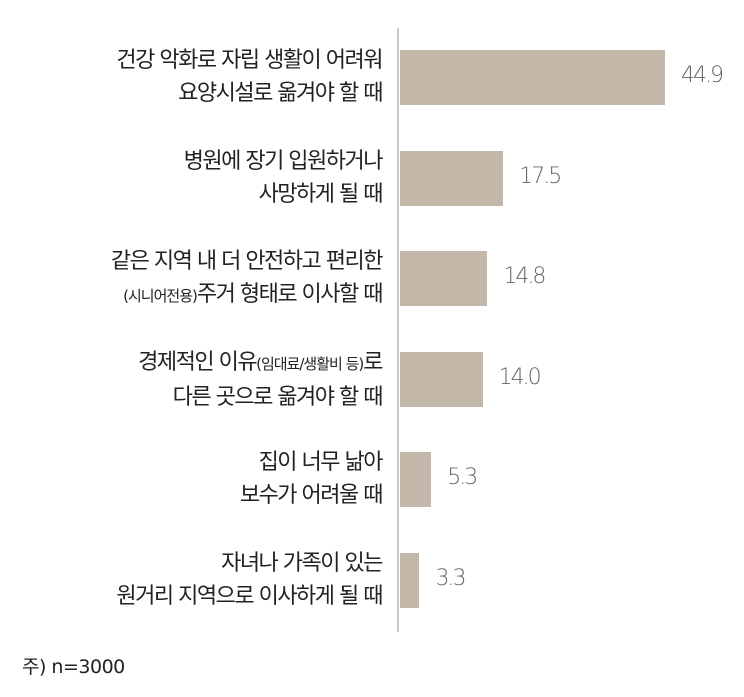 The width and height of the screenshot is (744, 697). What do you see at coordinates (247, 279) in the screenshot?
I see `category-label: 같은 지역 내 더 안전하고 편리한 (시니어전용)주거 형태로 이사할 때` at bounding box center [247, 279].